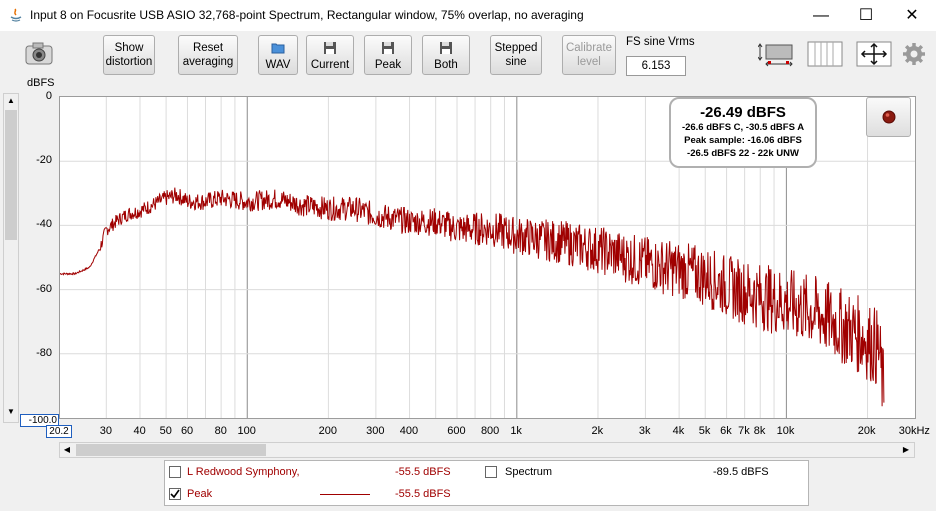 The width and height of the screenshot is (936, 511). I want to click on y-min-field: -100.0, so click(39, 420).